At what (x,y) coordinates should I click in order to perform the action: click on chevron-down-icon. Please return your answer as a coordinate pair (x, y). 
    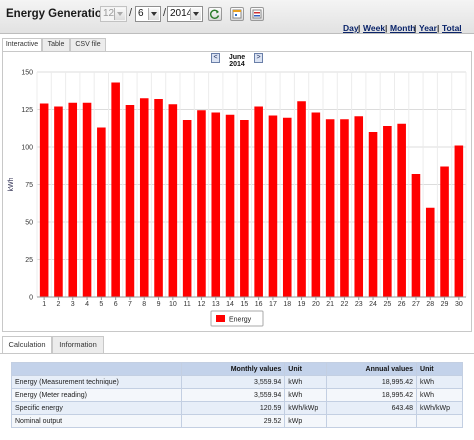
    Looking at the image, I should click on (153, 14).